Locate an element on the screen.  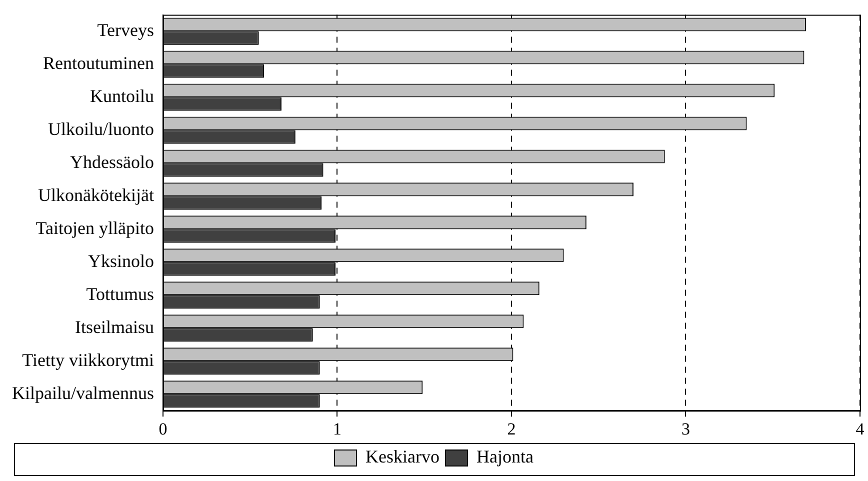
y-tick-label: Terveys is located at coordinates (125, 30).